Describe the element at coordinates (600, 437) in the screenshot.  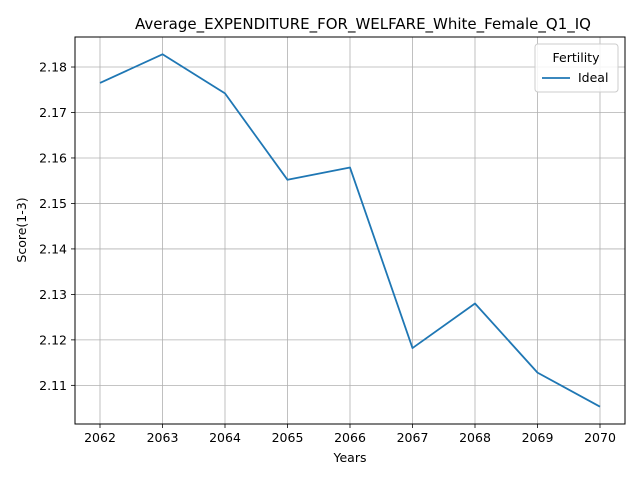
I see `x-tick-label: 2070` at that location.